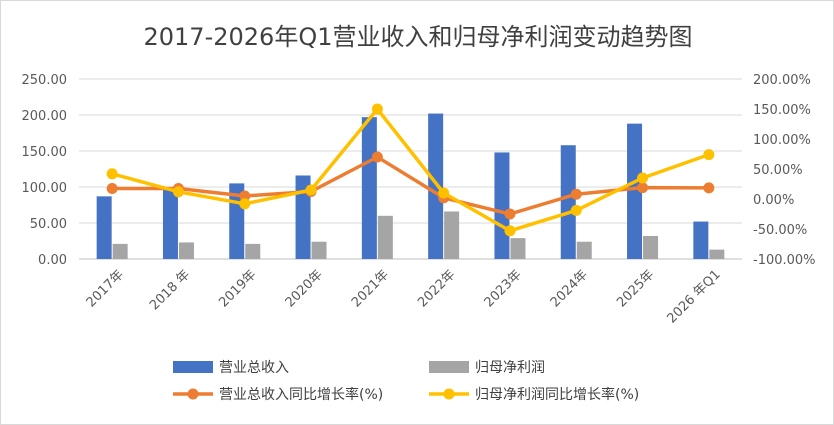  What do you see at coordinates (301, 394) in the screenshot?
I see `legend-label: 营业总收入同比增长率(%)` at bounding box center [301, 394].